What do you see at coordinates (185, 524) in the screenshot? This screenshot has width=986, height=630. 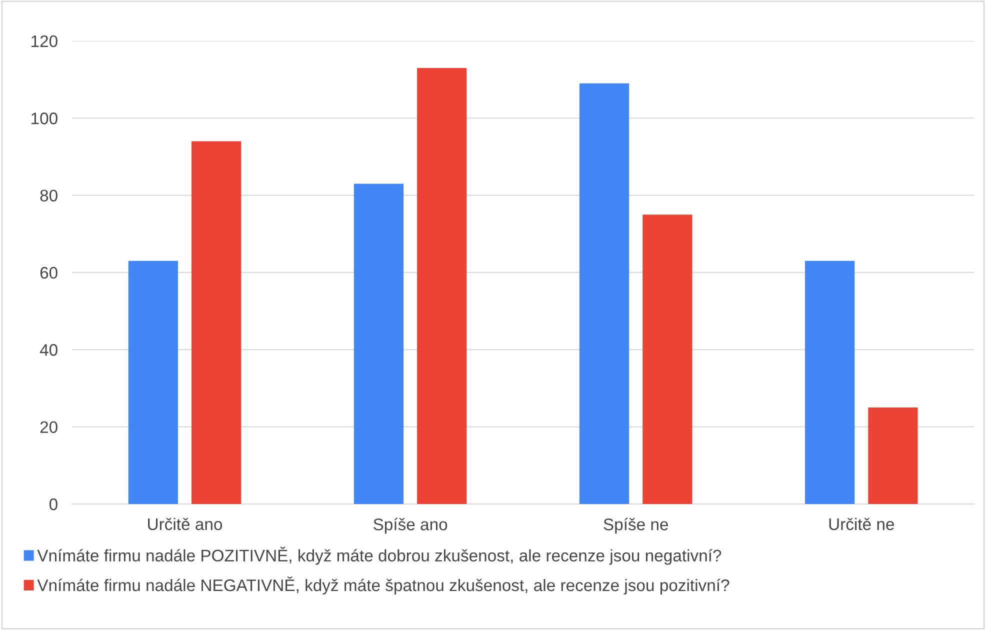 I see `x-tick-label: Určitě ano` at bounding box center [185, 524].